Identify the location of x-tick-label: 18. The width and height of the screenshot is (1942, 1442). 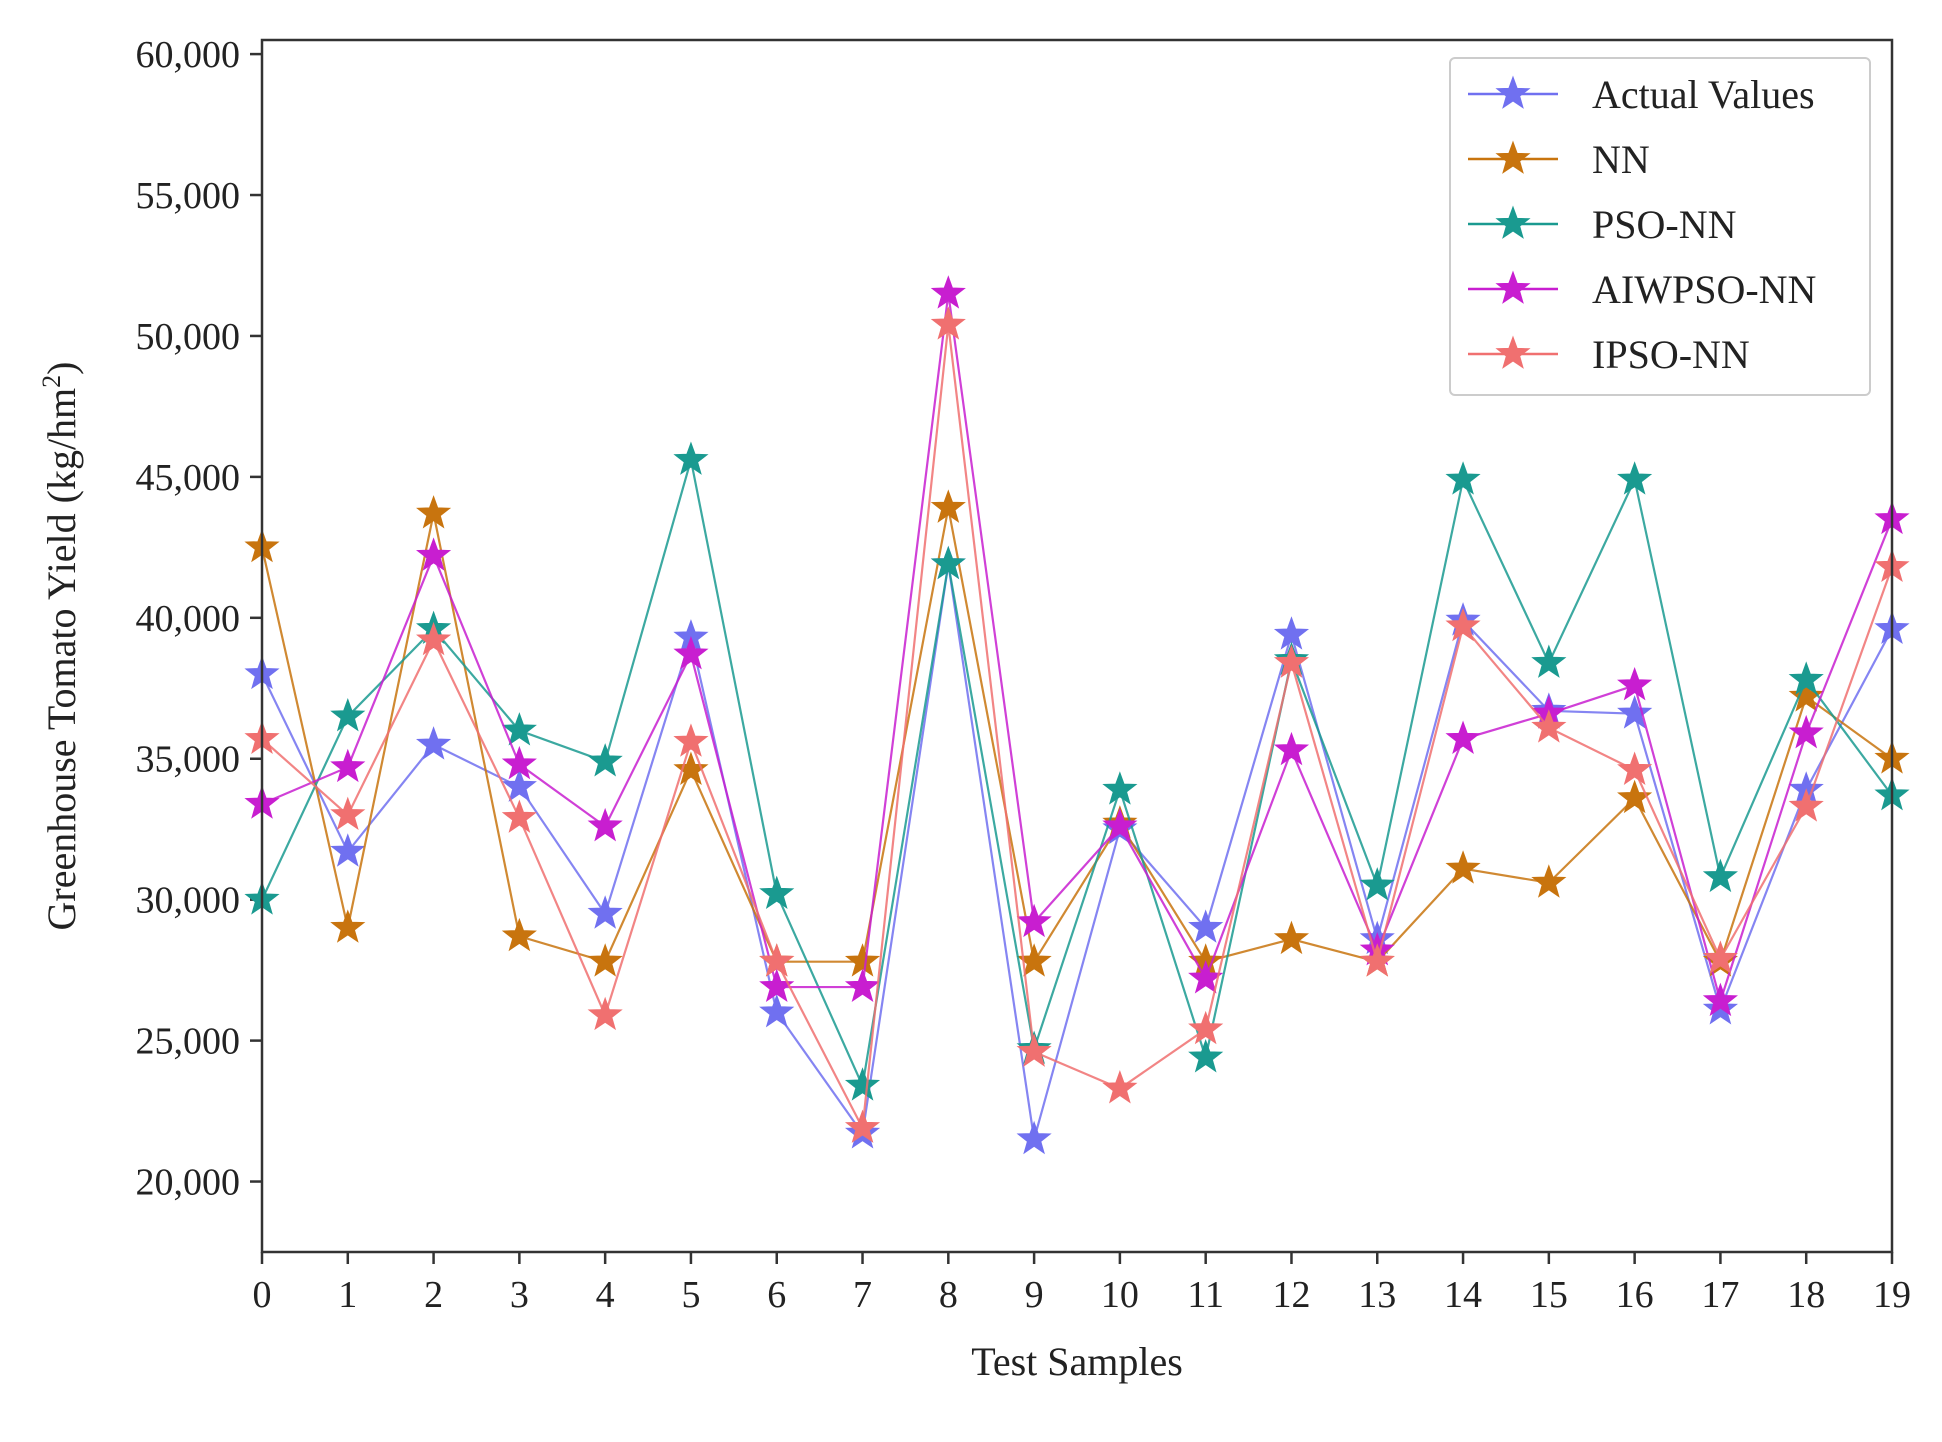
(1806, 1295).